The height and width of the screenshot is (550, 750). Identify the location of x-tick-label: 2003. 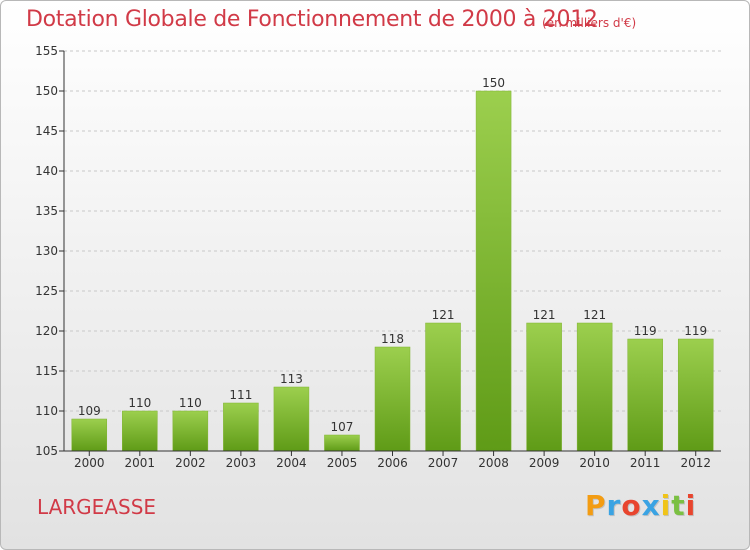
(241, 463).